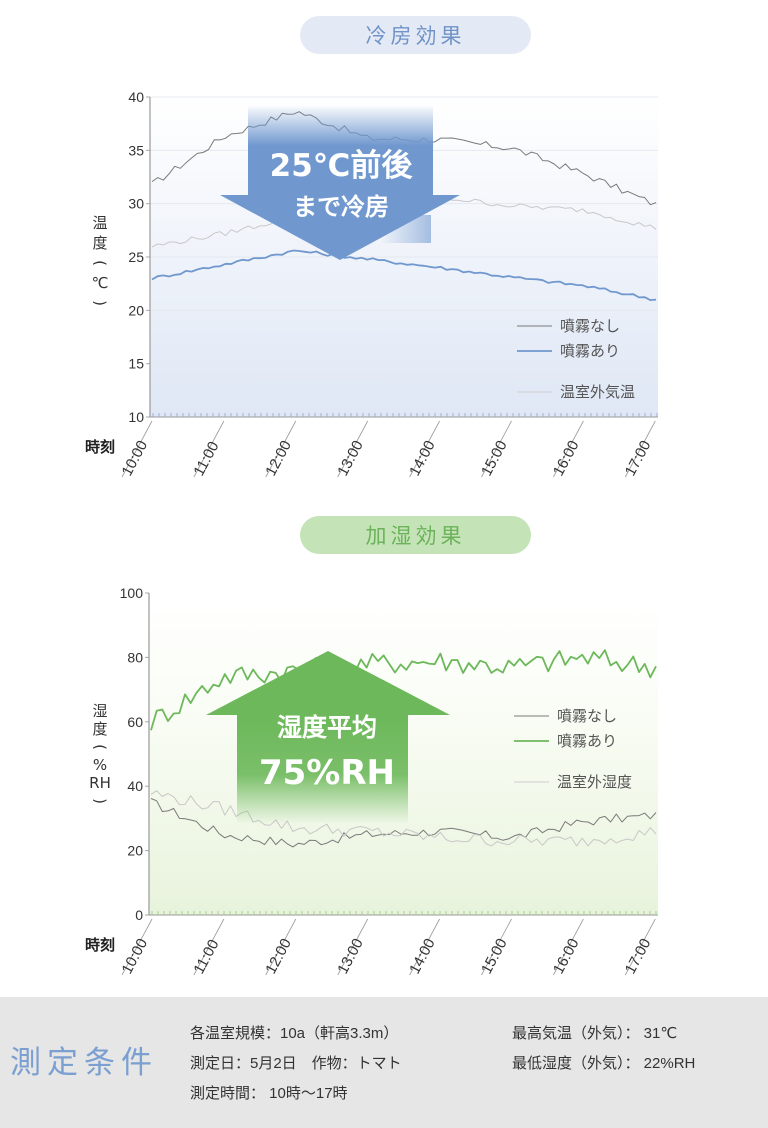 This screenshot has width=768, height=1128. Describe the element at coordinates (341, 207) in the screenshot. I see `cooling-callout-line2: まで冷房` at that location.